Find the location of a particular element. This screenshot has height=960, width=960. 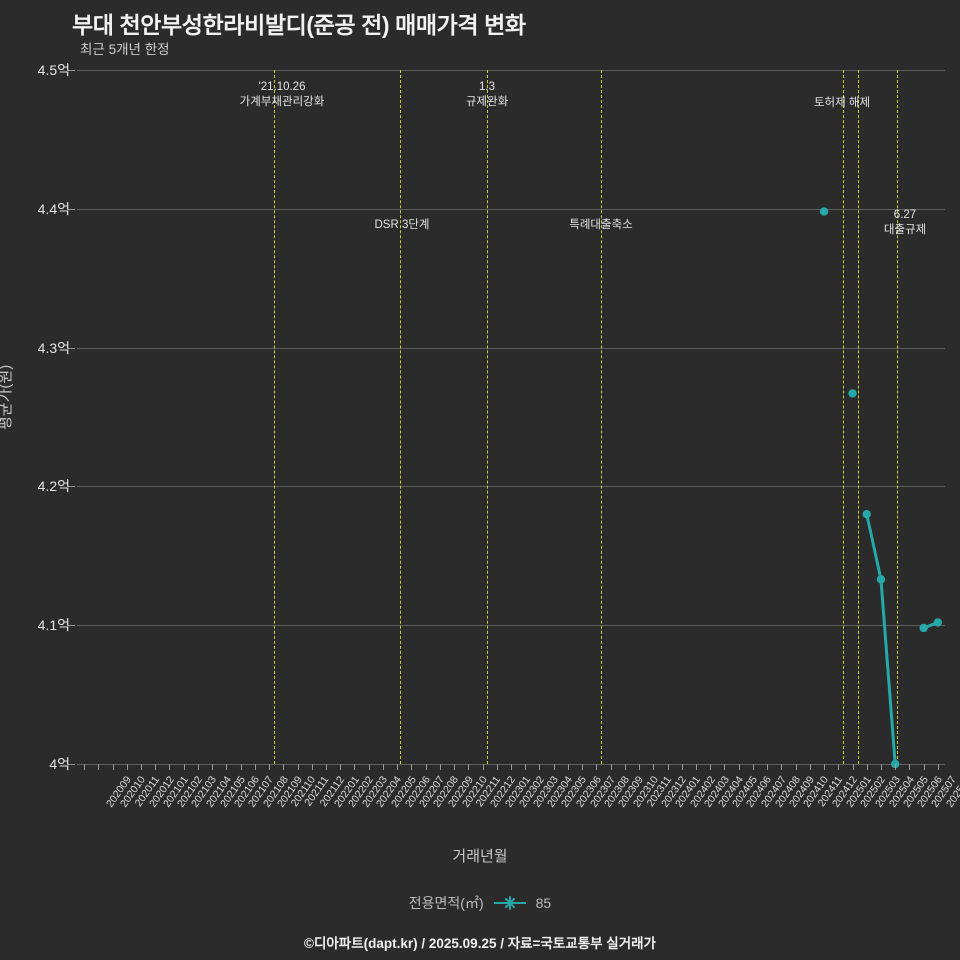

chart-subtitle: 최근 5개년 한정 is located at coordinates (125, 49).